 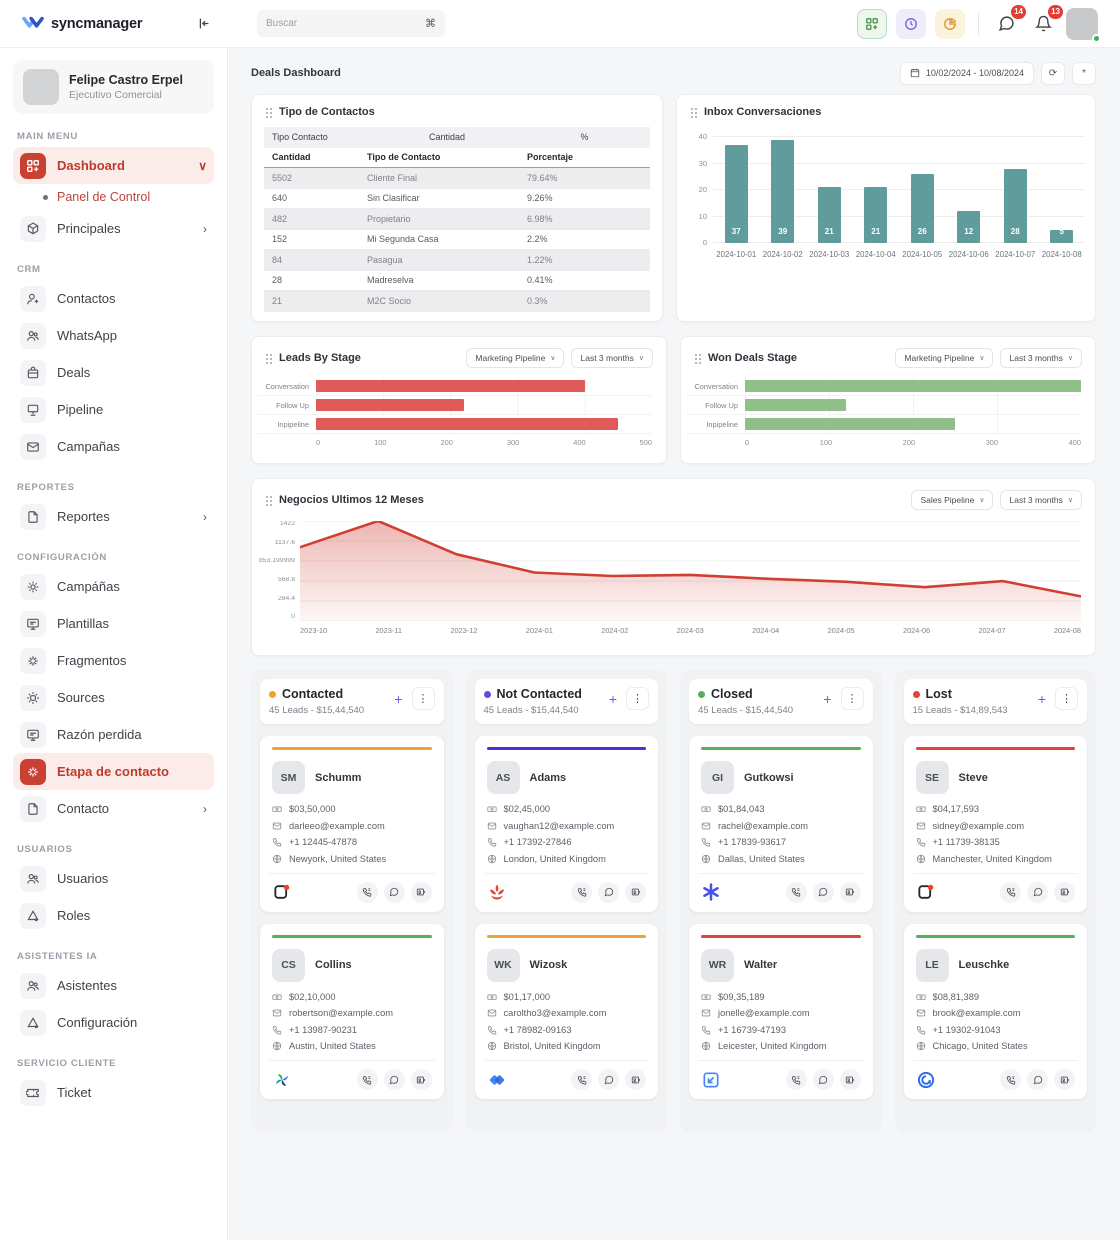 What do you see at coordinates (911, 23) in the screenshot?
I see `history-button` at bounding box center [911, 23].